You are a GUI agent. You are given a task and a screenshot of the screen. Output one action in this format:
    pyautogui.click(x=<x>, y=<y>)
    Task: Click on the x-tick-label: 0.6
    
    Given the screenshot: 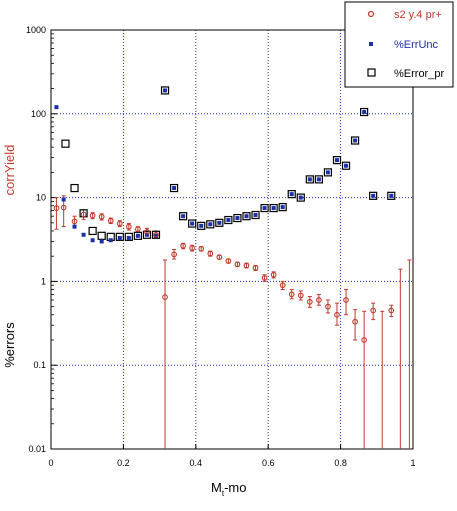 What is the action you would take?
    pyautogui.click(x=268, y=463)
    